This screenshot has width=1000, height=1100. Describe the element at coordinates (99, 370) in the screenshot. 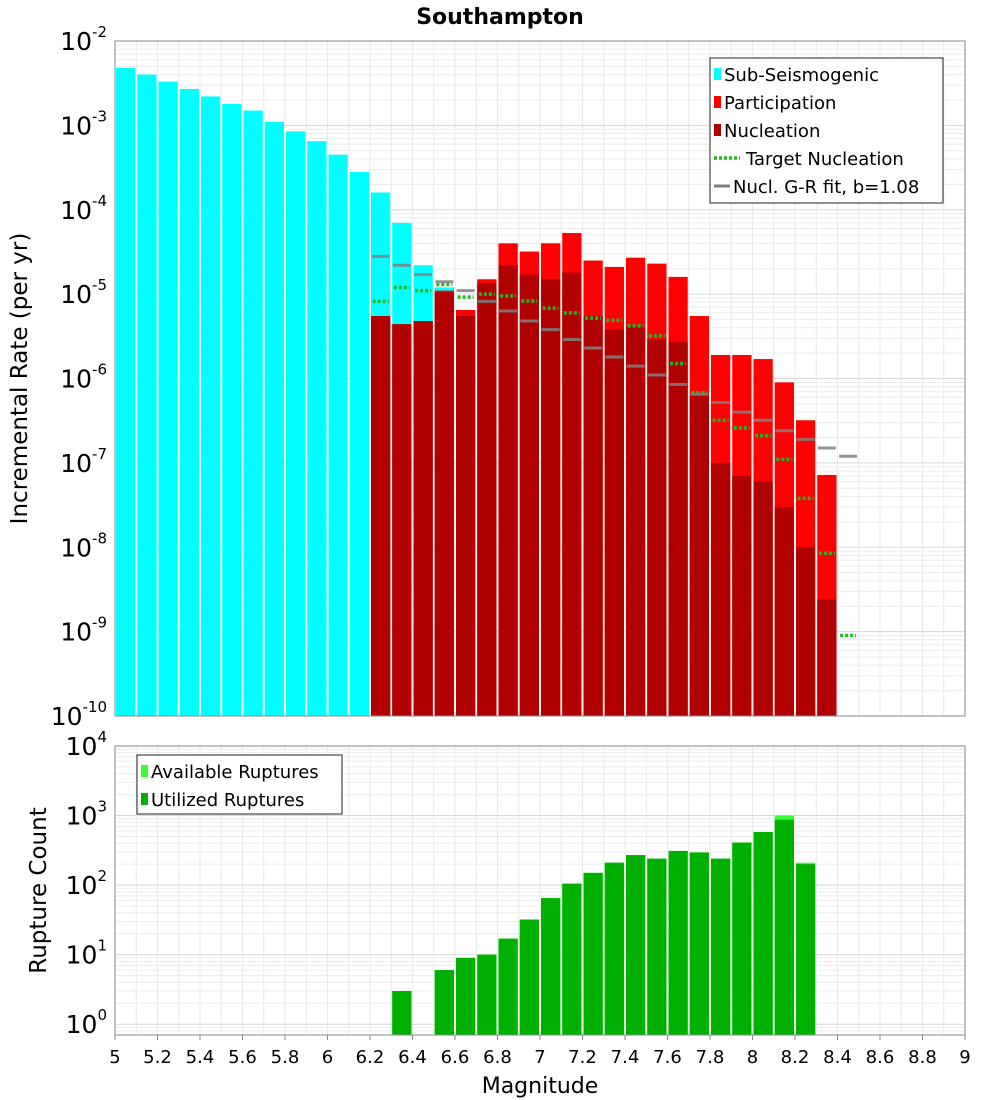

I see `top-ytick-exp: -6` at that location.